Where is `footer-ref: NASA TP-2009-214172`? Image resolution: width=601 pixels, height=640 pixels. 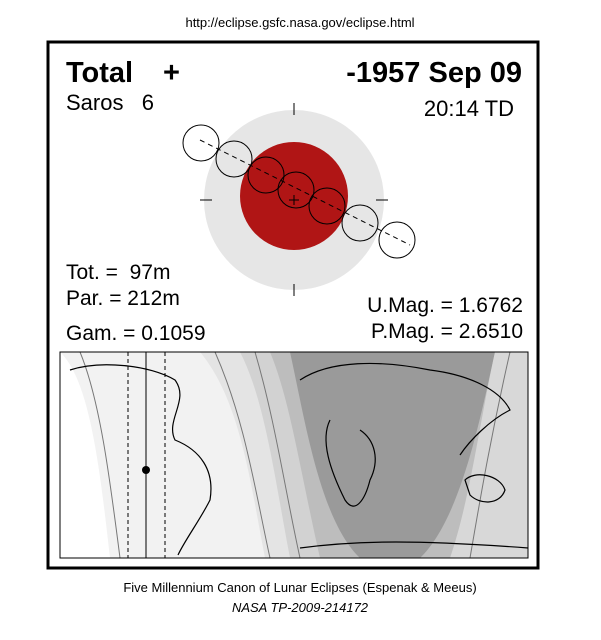
footer-ref: NASA TP-2009-214172 is located at coordinates (300, 607).